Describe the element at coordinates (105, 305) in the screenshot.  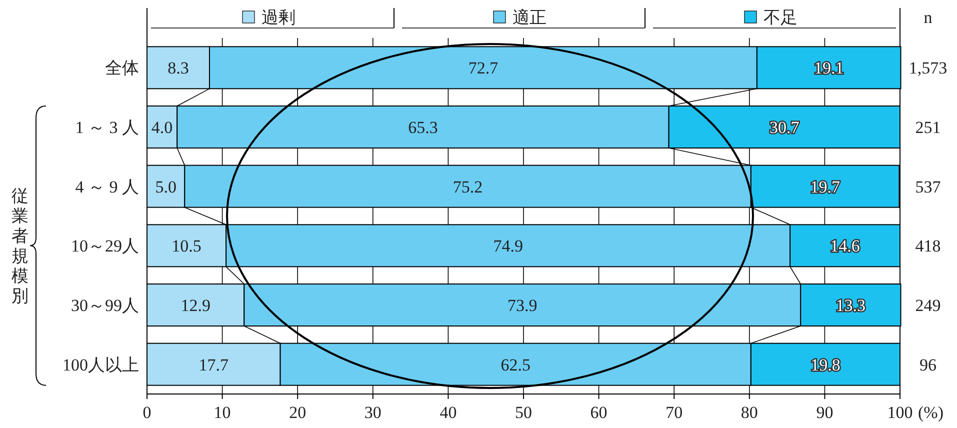
I see `y-tick-label: 30～99人` at that location.